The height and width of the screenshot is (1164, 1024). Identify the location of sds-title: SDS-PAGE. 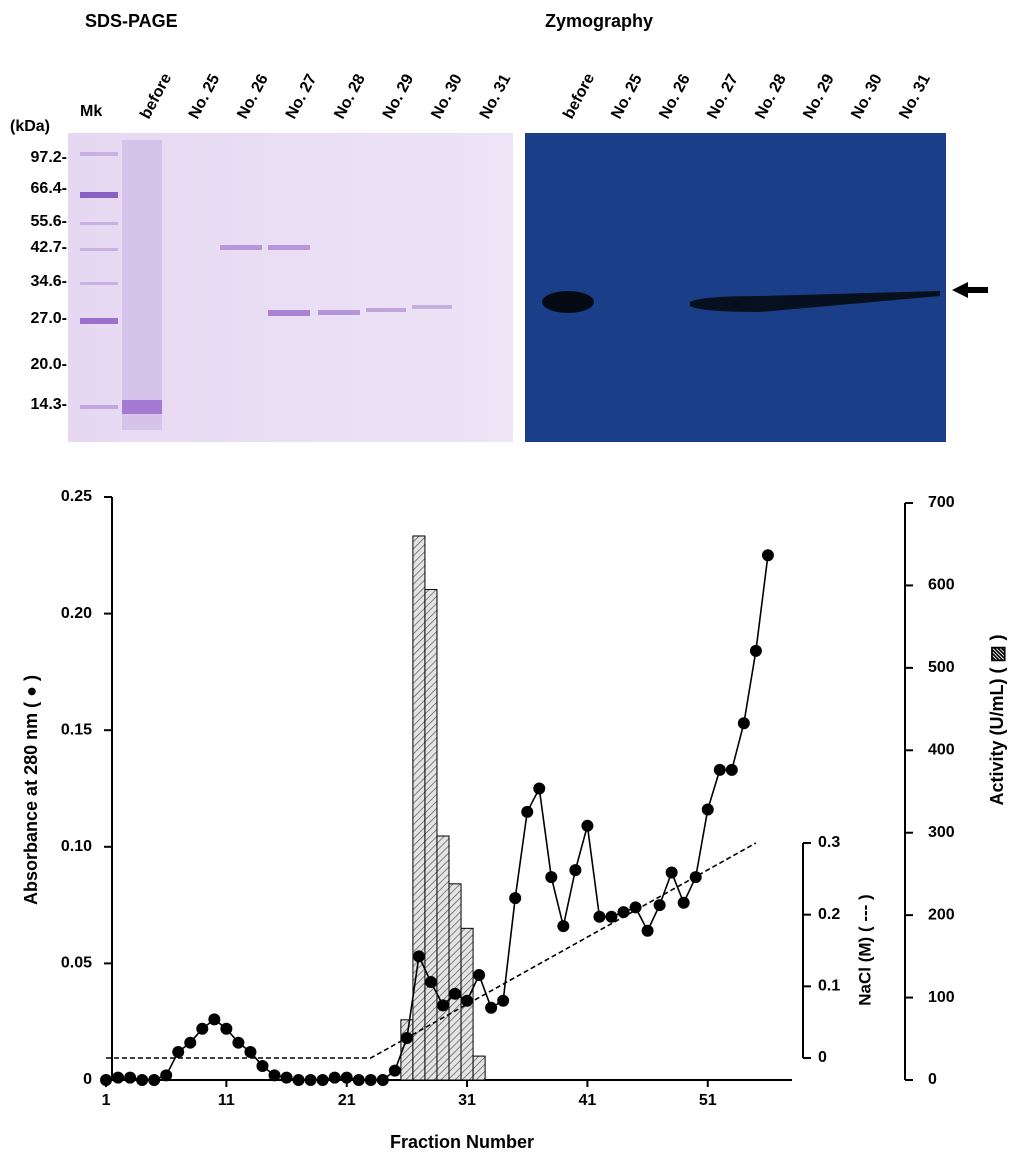
(131, 21).